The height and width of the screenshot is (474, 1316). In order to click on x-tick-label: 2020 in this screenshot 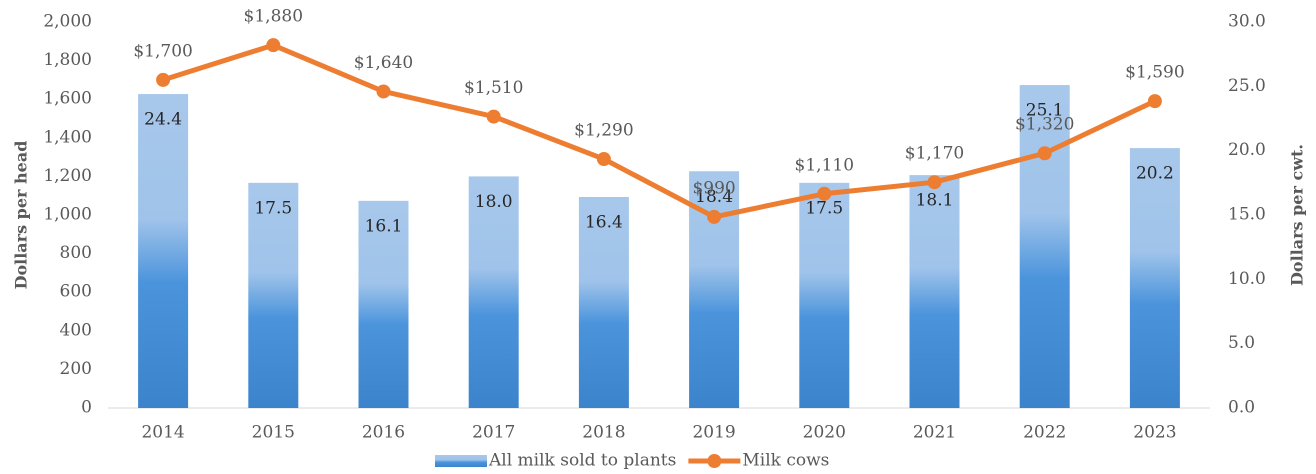, I will do `click(824, 433)`.